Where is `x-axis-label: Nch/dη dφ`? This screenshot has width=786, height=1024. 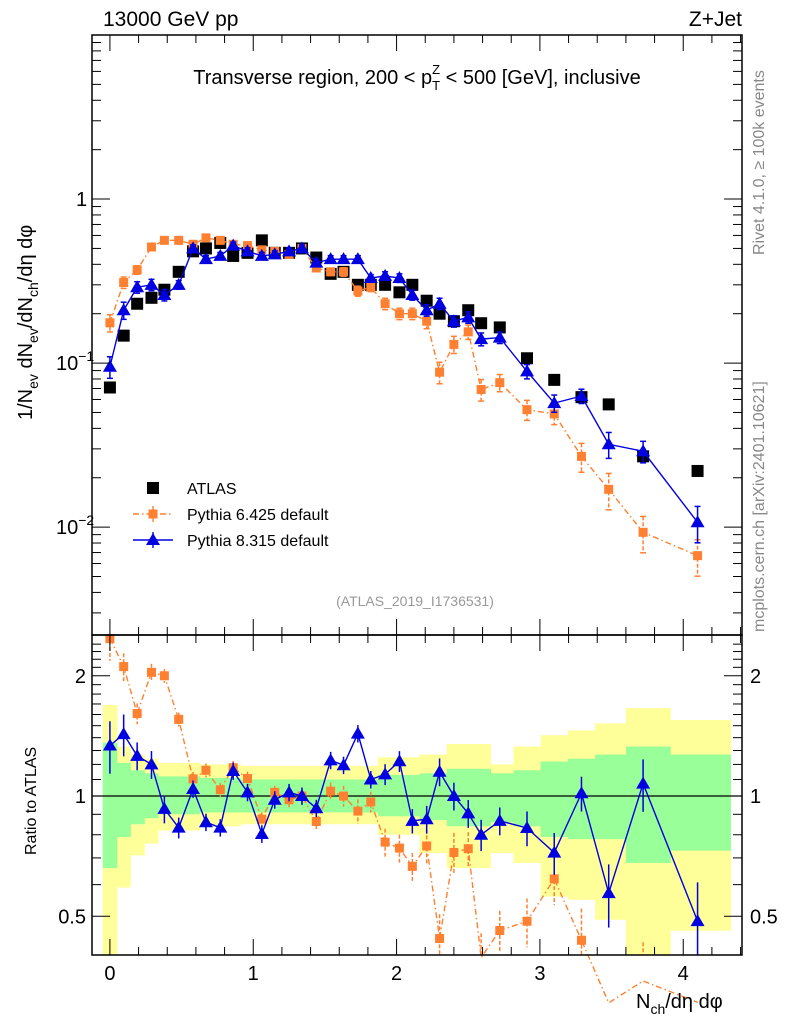 x-axis-label: Nch/dη dφ is located at coordinates (679, 1004).